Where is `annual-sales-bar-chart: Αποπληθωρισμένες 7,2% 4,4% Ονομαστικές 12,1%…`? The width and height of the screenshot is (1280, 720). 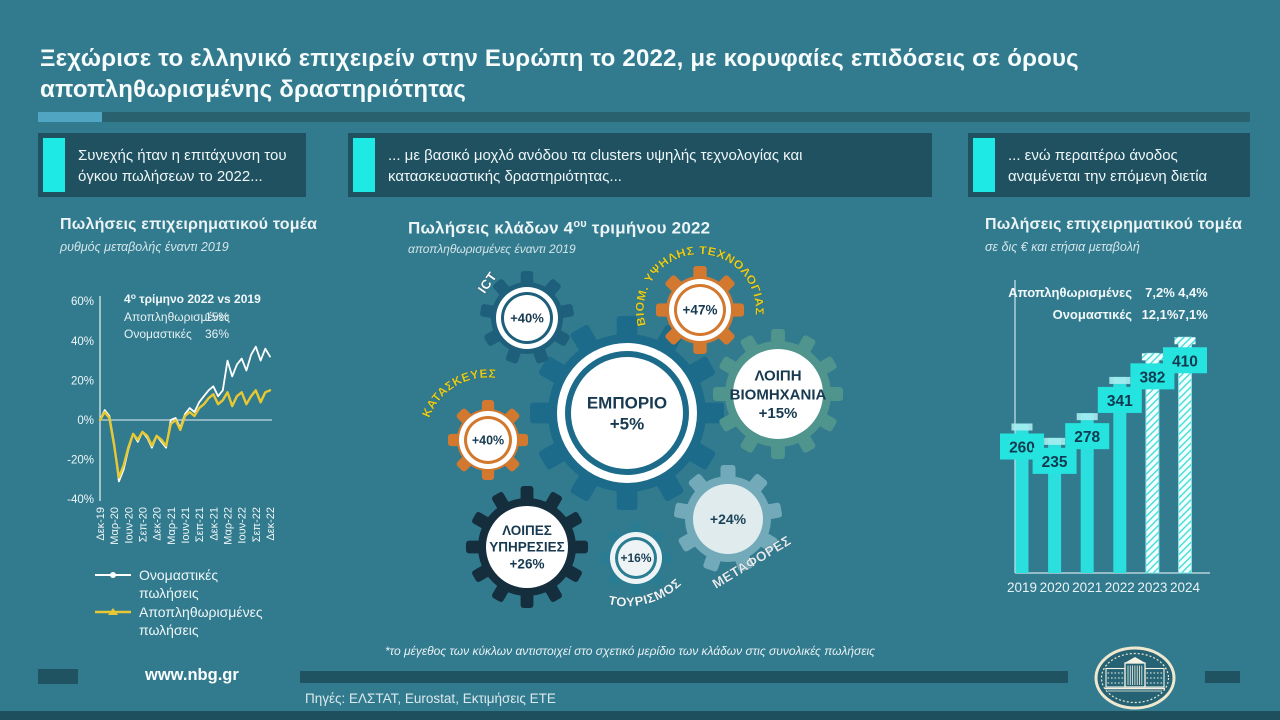 annual-sales-bar-chart: Αποπληθωρισμένες 7,2% 4,4% Ονομαστικές 12,1%… is located at coordinates (1105, 437).